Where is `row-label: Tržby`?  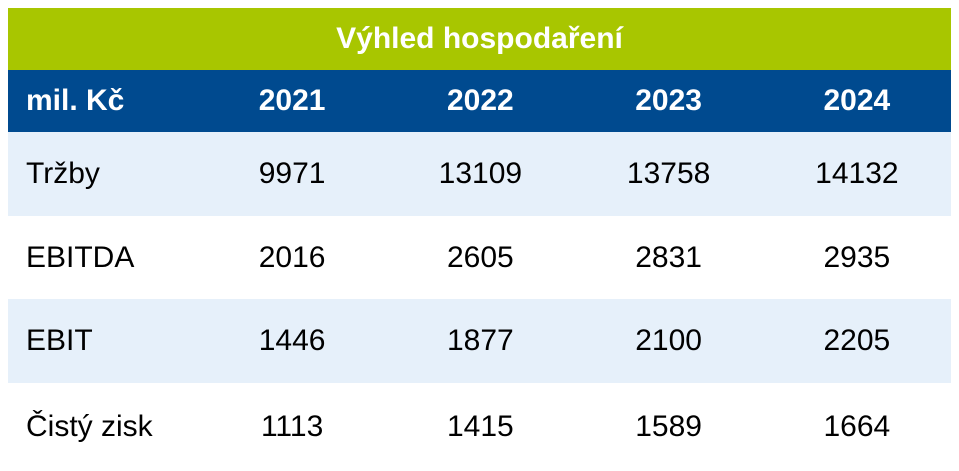 row-label: Tržby is located at coordinates (63, 173).